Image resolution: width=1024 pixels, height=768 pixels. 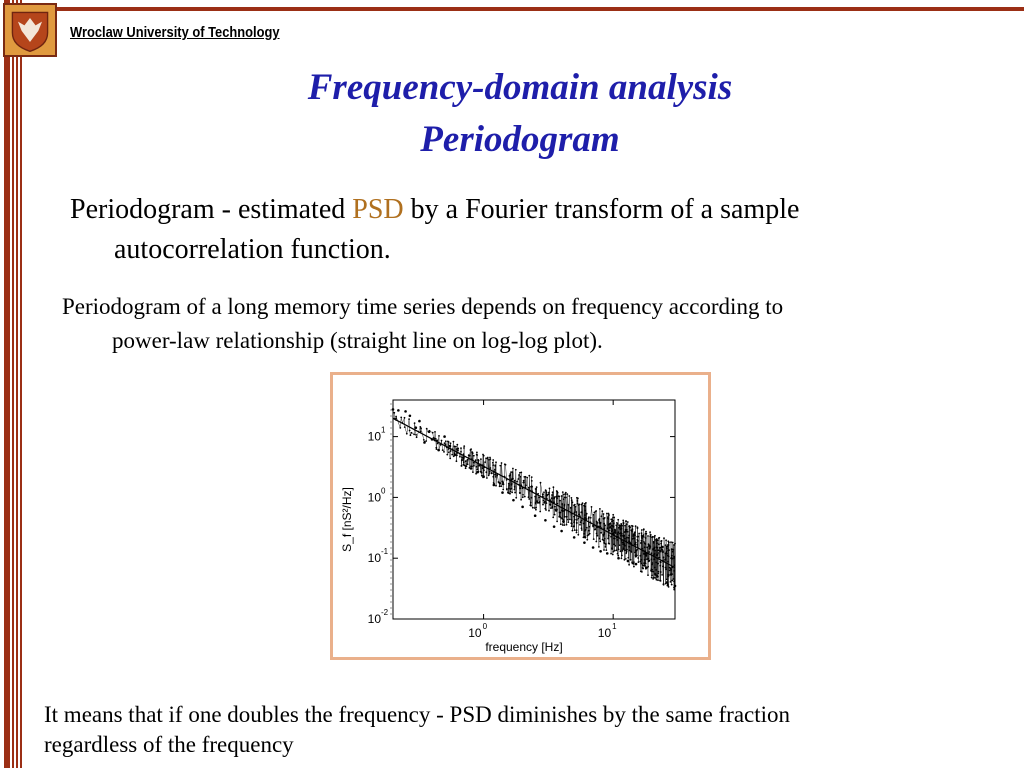 I want to click on y-axis-label: S_f [nS²/Hz], so click(x=347, y=519).